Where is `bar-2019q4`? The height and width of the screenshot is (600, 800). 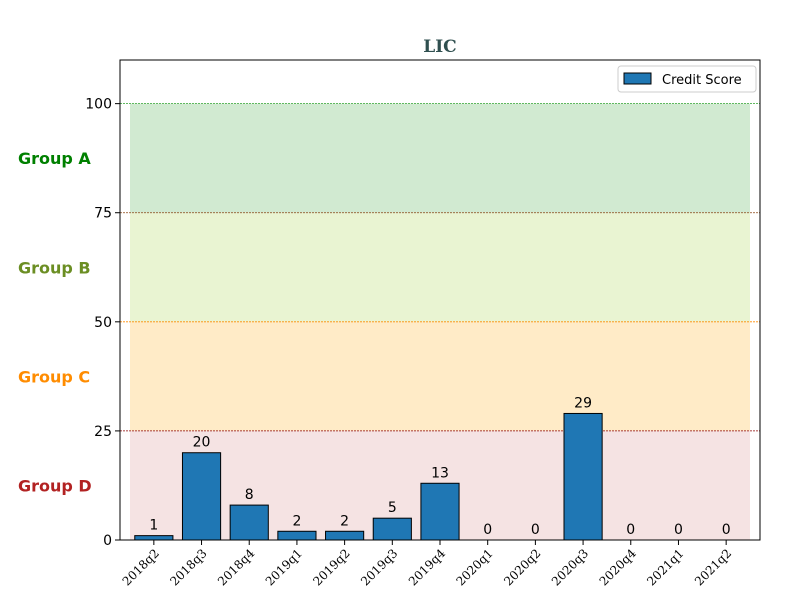
bar-2019q4 is located at coordinates (440, 511).